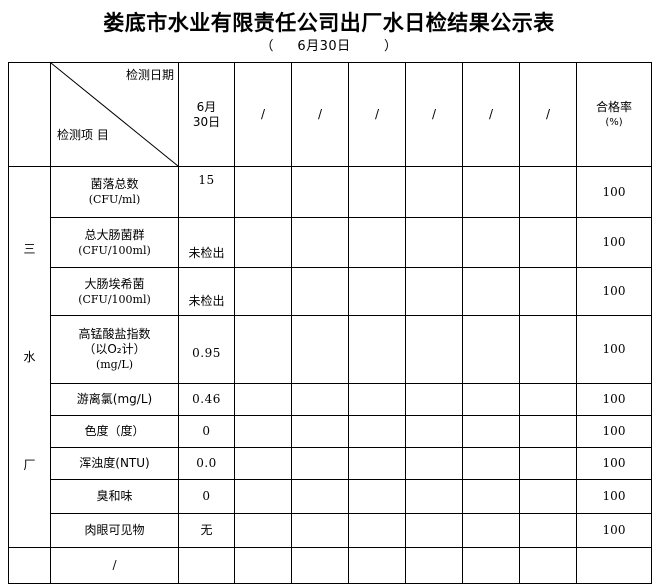  I want to click on measured-value: 0.46, so click(206, 399).